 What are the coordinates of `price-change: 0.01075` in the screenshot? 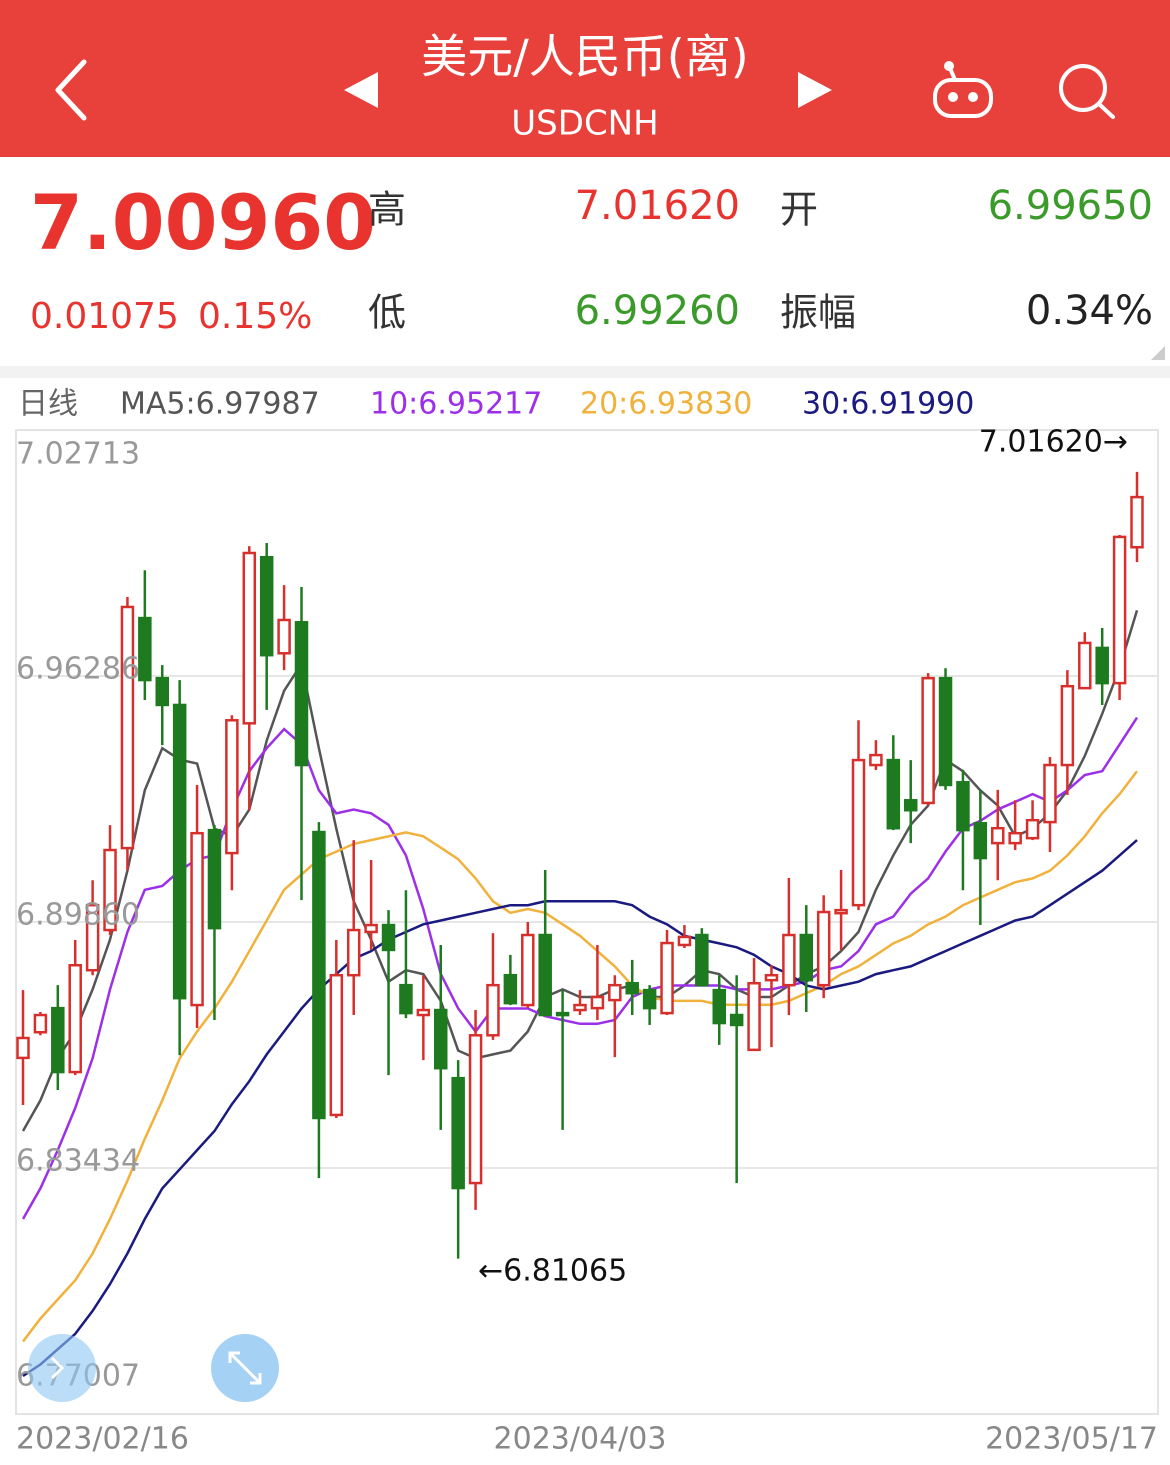 It's located at (104, 316).